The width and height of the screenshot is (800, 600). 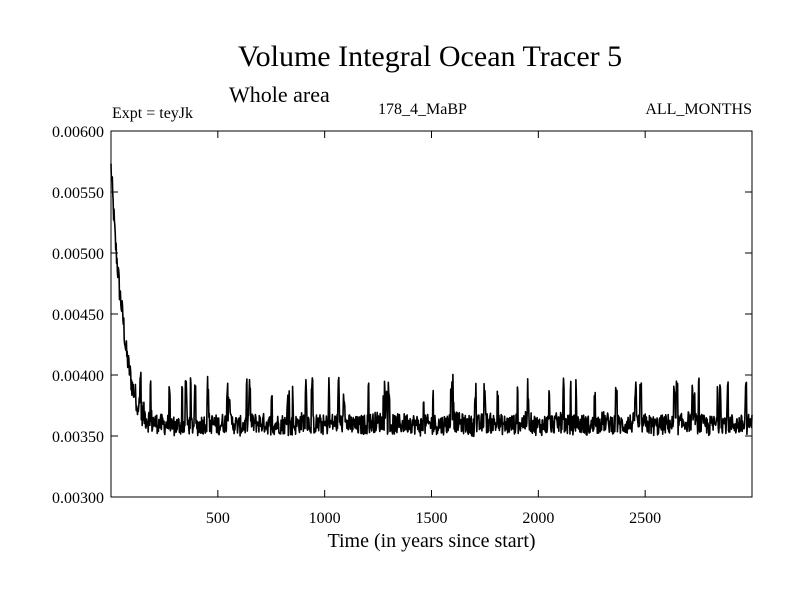 I want to click on x-tick-label: 2000, so click(x=538, y=518).